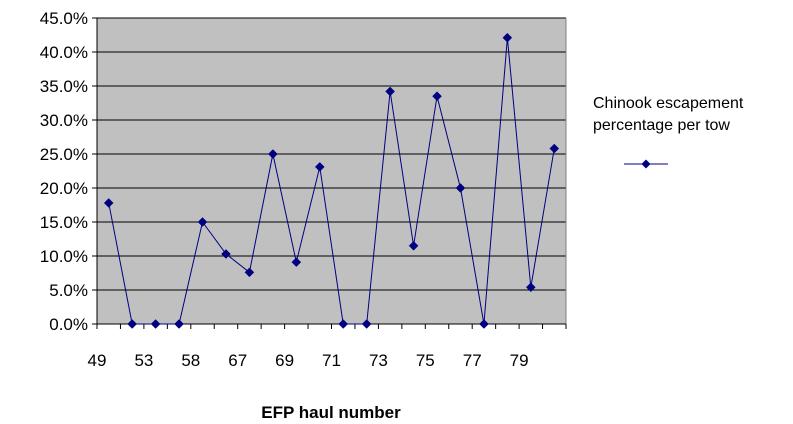  Describe the element at coordinates (661, 125) in the screenshot. I see `legend-label-line2: percentage per tow` at that location.